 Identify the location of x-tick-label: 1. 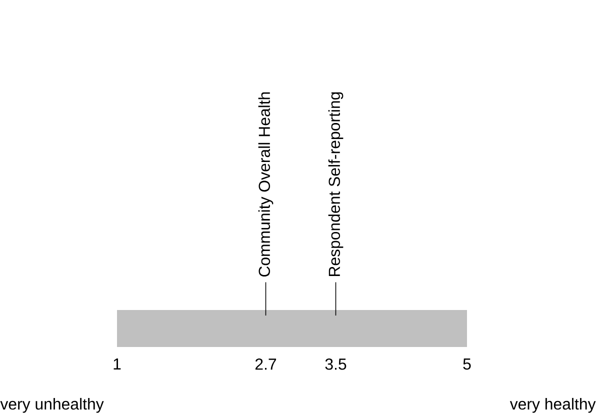
(117, 364).